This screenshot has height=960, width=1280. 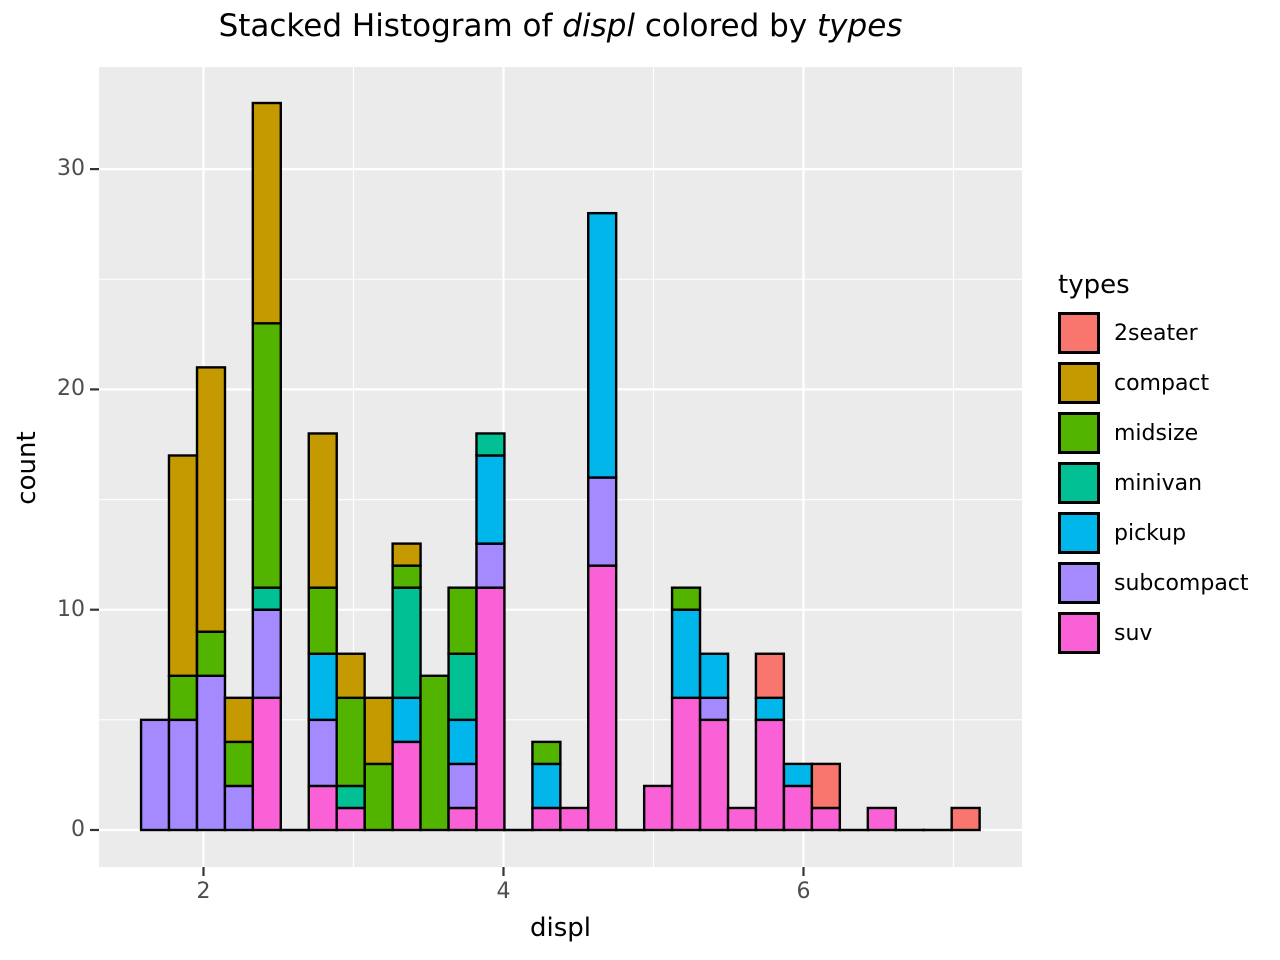 What do you see at coordinates (1162, 383) in the screenshot?
I see `legend-label: compact` at bounding box center [1162, 383].